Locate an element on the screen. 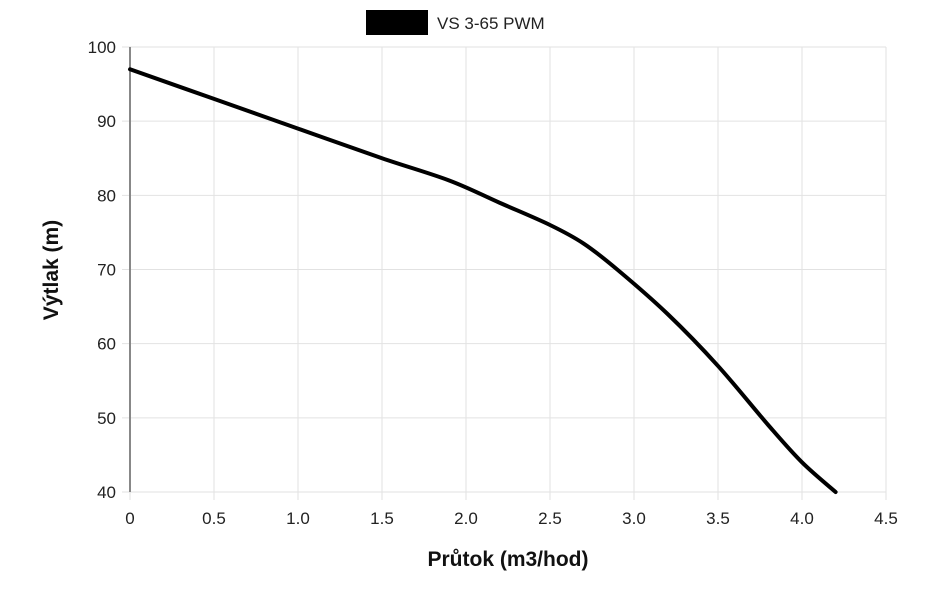 The height and width of the screenshot is (595, 930). x-tick-label: 2.5 is located at coordinates (550, 518).